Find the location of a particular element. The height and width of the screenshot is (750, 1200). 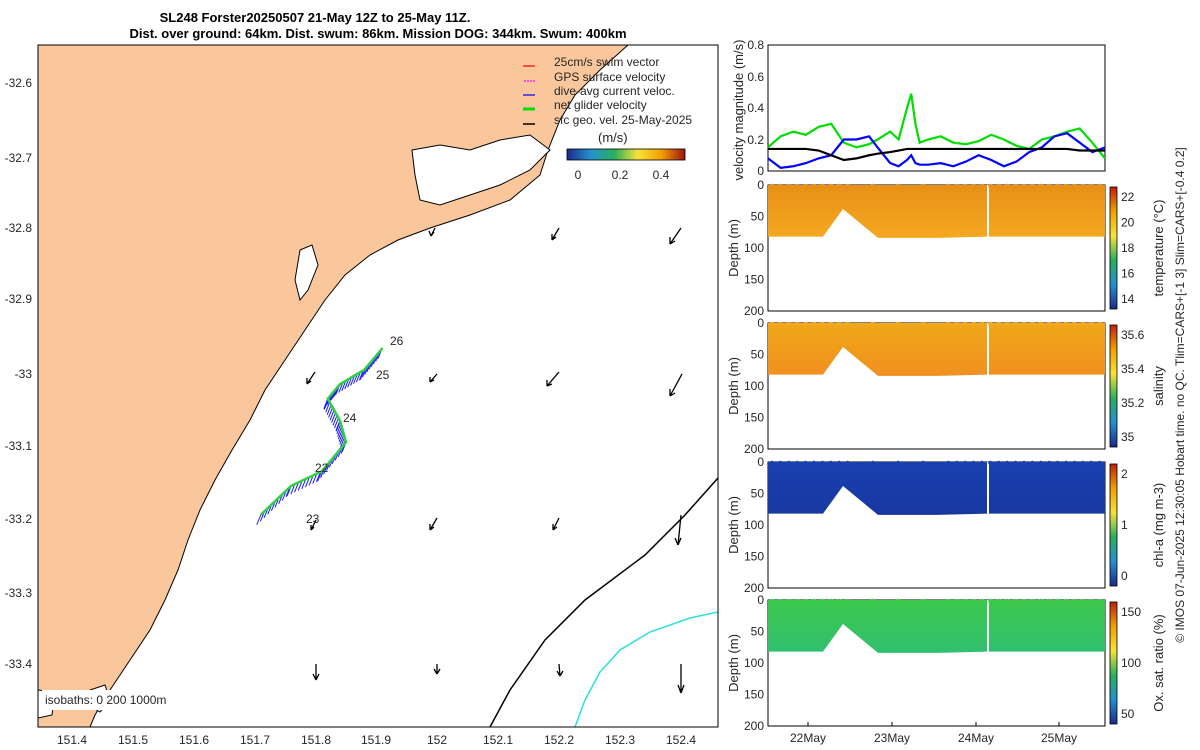

isobath-legend: isobaths: 0 200 1000m is located at coordinates (105, 700).